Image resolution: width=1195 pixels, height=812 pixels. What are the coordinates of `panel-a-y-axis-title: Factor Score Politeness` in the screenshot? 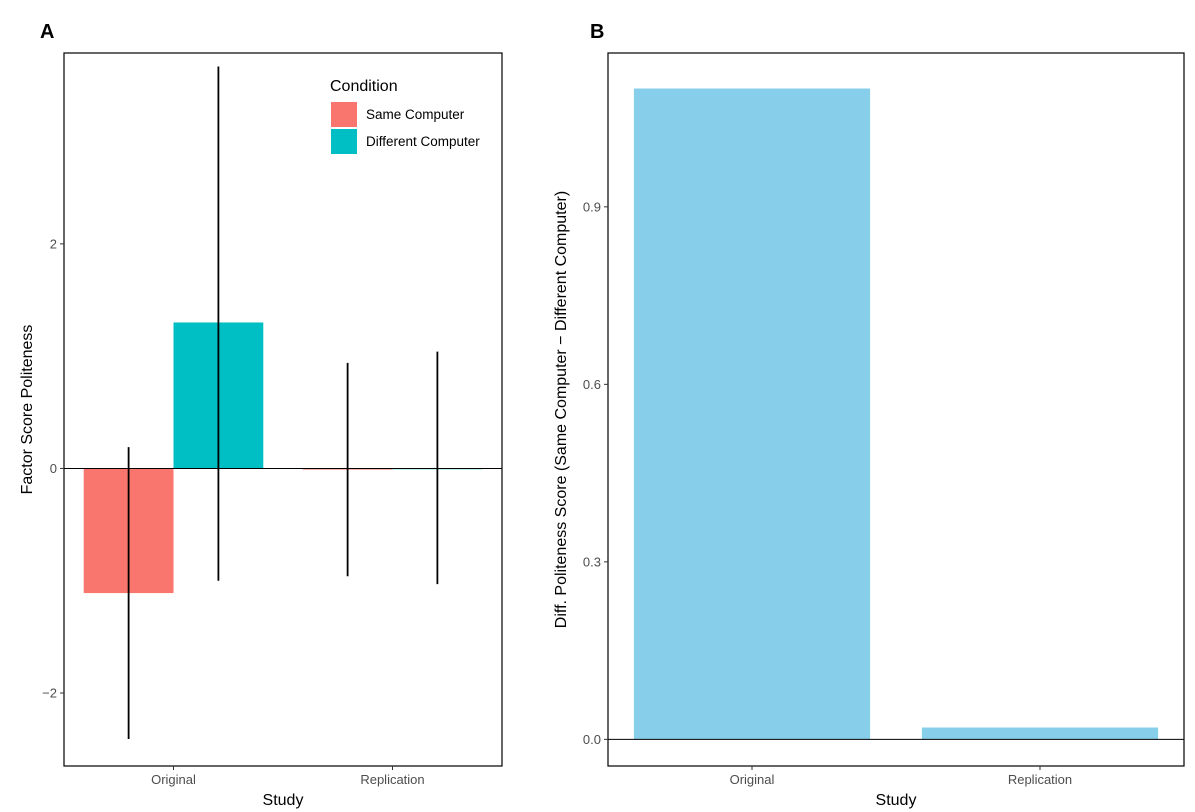 It's located at (27, 410).